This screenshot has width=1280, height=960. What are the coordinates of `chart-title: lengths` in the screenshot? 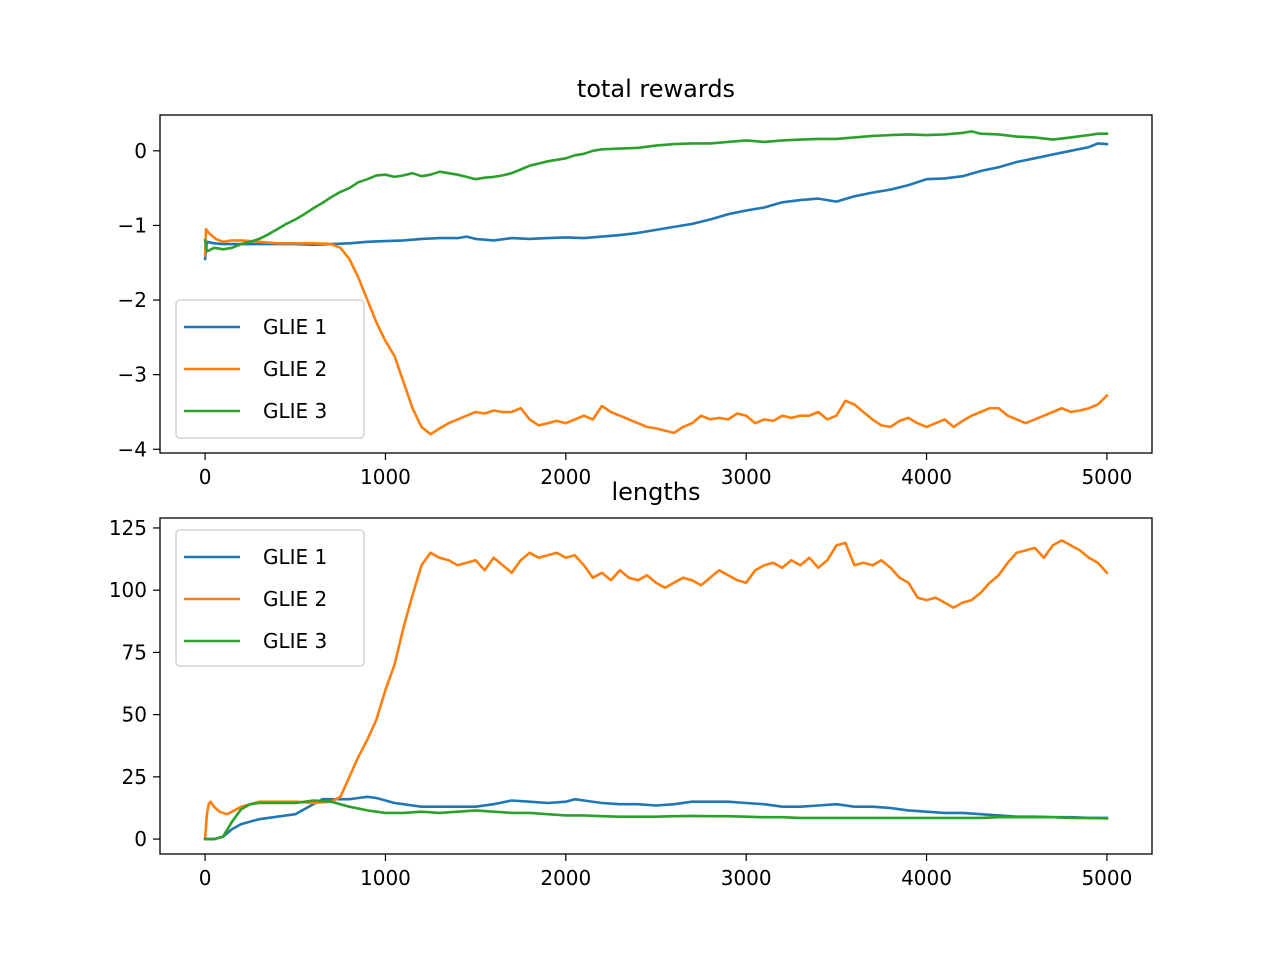 It's located at (655, 492).